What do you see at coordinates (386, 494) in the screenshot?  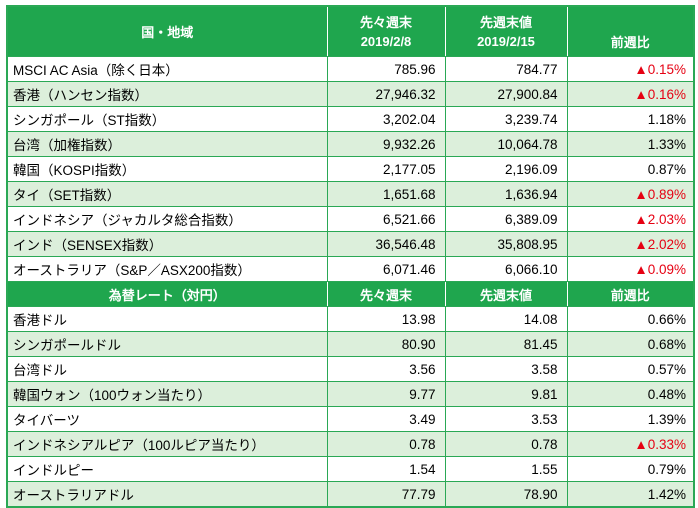 I see `two-weeks-ago-value: 77.79` at bounding box center [386, 494].